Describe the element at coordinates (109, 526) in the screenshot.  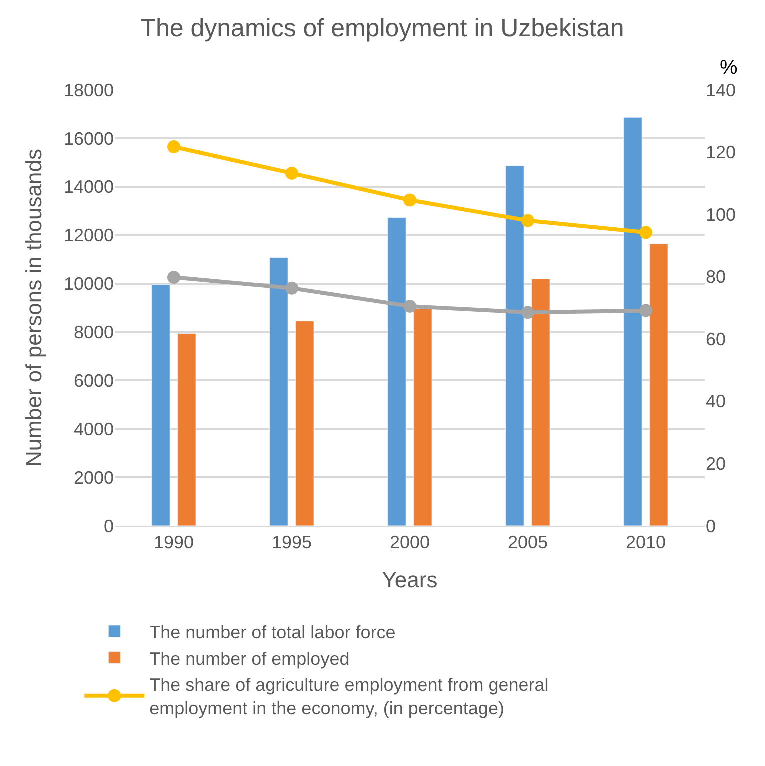
I see `y-tick-label: 0` at that location.